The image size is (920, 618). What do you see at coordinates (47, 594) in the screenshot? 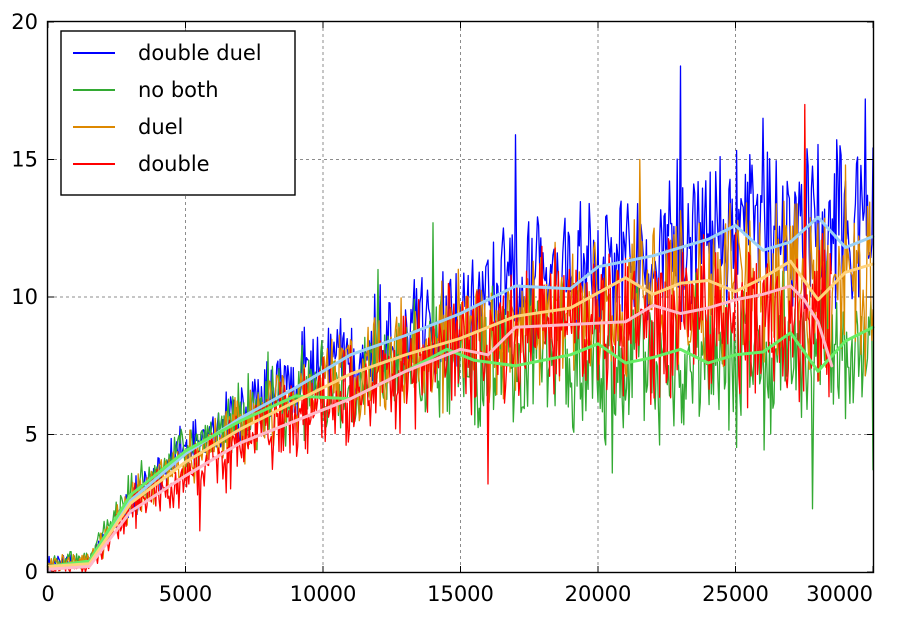
I see `x-tick-label: 0` at bounding box center [47, 594].